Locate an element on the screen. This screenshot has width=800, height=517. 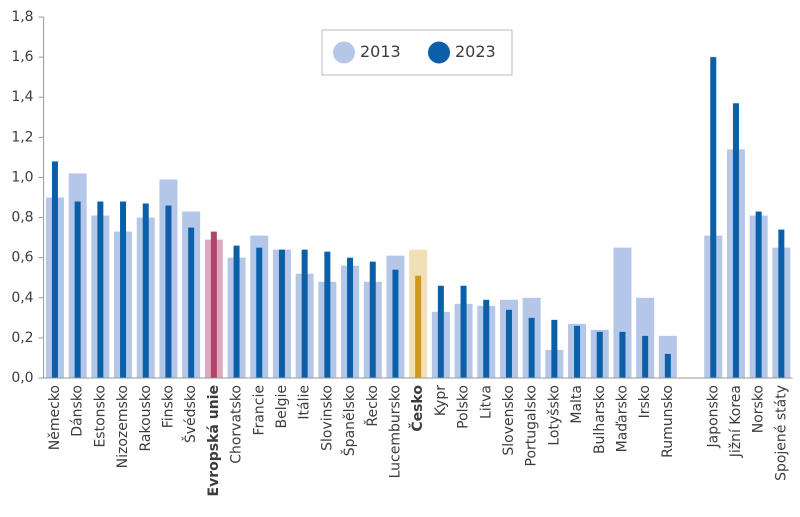
y-tick-label: 1,8 is located at coordinates (22, 17).